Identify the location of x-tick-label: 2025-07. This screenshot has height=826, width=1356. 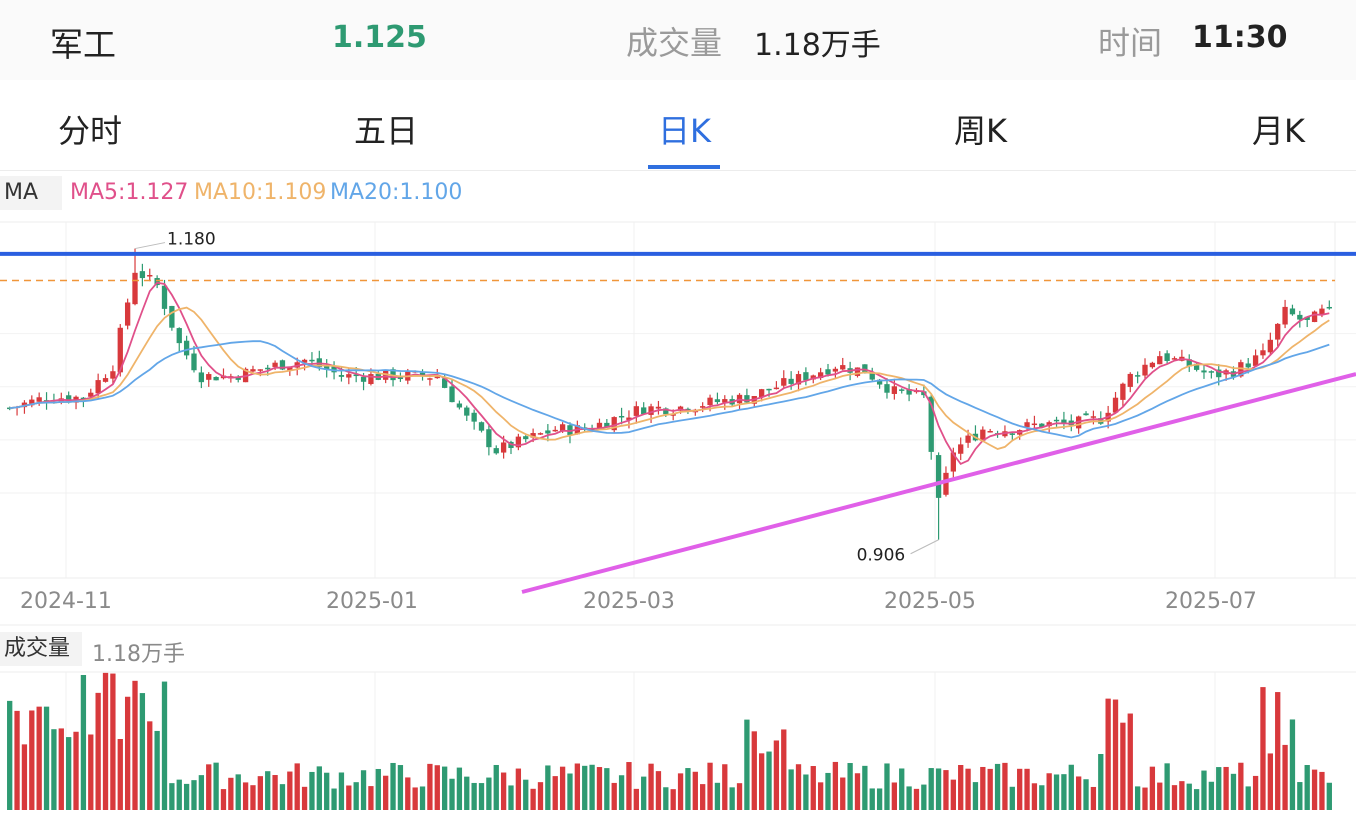
(1211, 601).